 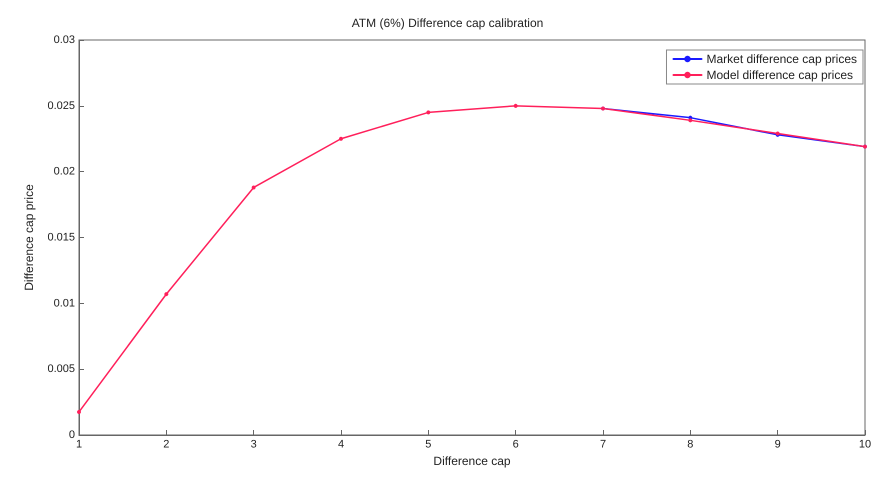 I want to click on x-tick-label: 10, so click(x=865, y=444).